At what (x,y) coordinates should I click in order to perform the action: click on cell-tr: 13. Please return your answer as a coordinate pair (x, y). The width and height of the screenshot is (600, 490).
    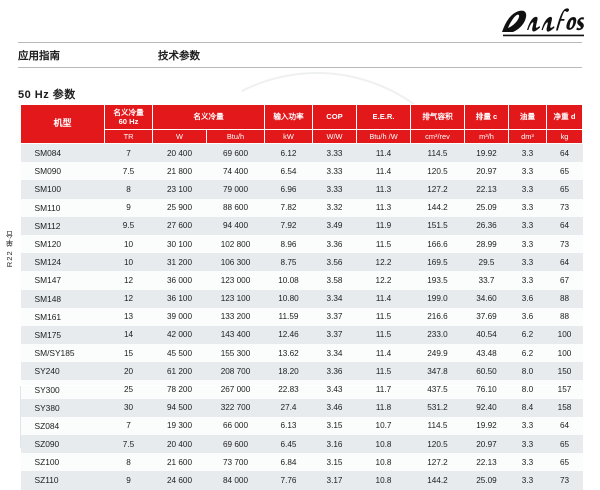
    Looking at the image, I should click on (128, 316).